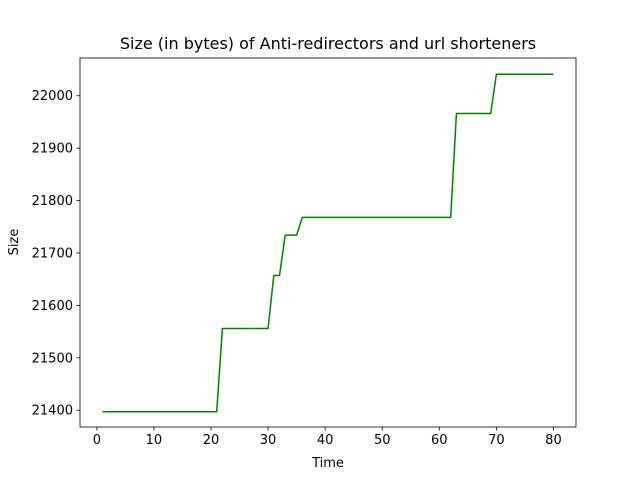 The image size is (640, 480). What do you see at coordinates (52, 96) in the screenshot?
I see `y-tick-label: 22000` at bounding box center [52, 96].